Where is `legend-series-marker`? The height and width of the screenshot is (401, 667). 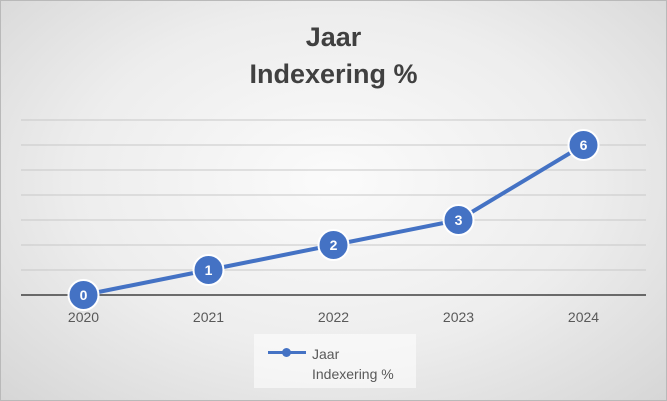 legend-series-marker is located at coordinates (287, 352).